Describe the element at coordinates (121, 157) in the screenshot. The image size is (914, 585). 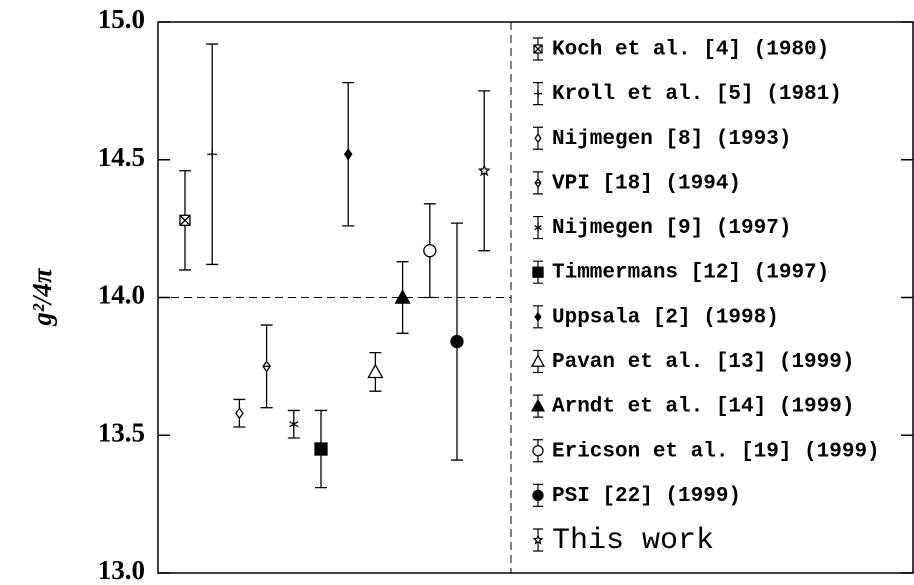
I see `y-tick-label: 14.5` at that location.